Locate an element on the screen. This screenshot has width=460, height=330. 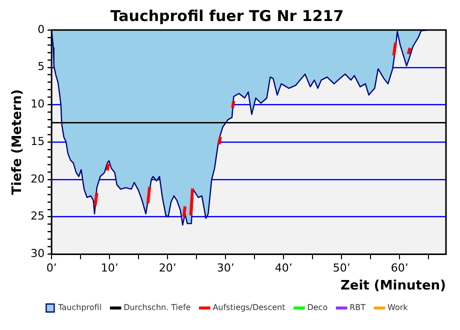
legend-label: Durchschn. Tiefe is located at coordinates (157, 307).